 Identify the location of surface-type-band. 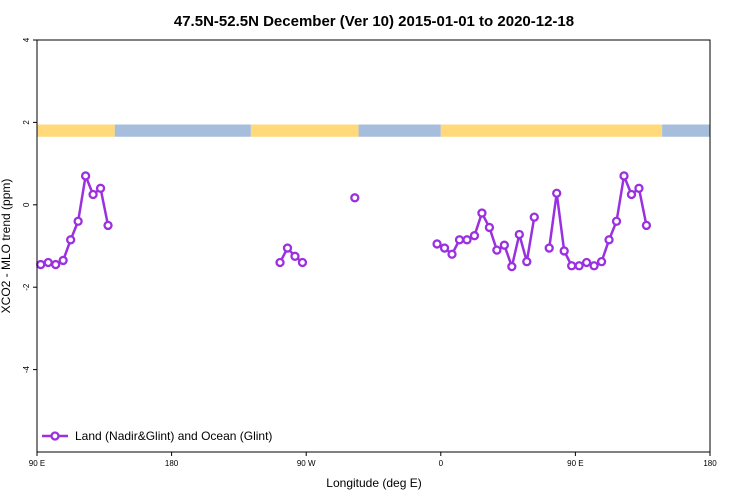
(373, 130).